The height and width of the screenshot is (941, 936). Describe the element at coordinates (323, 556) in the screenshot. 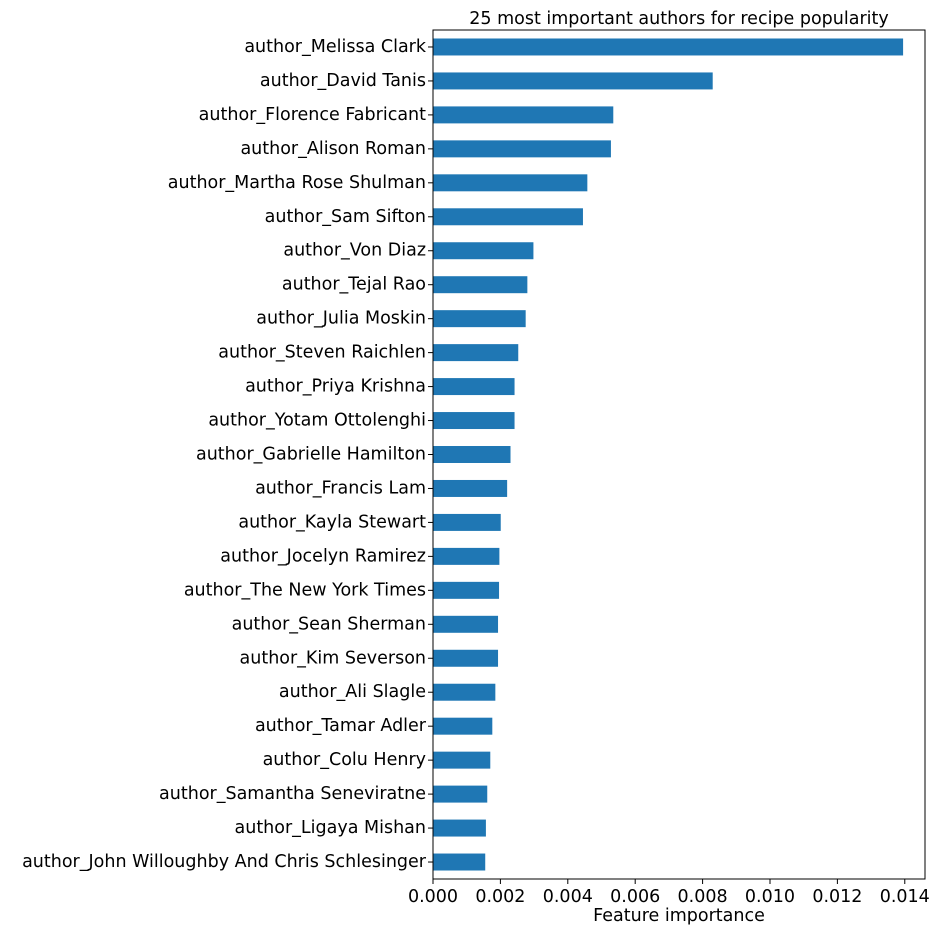

I see `y-tick-label: author_Jocelyn Ramirez` at that location.